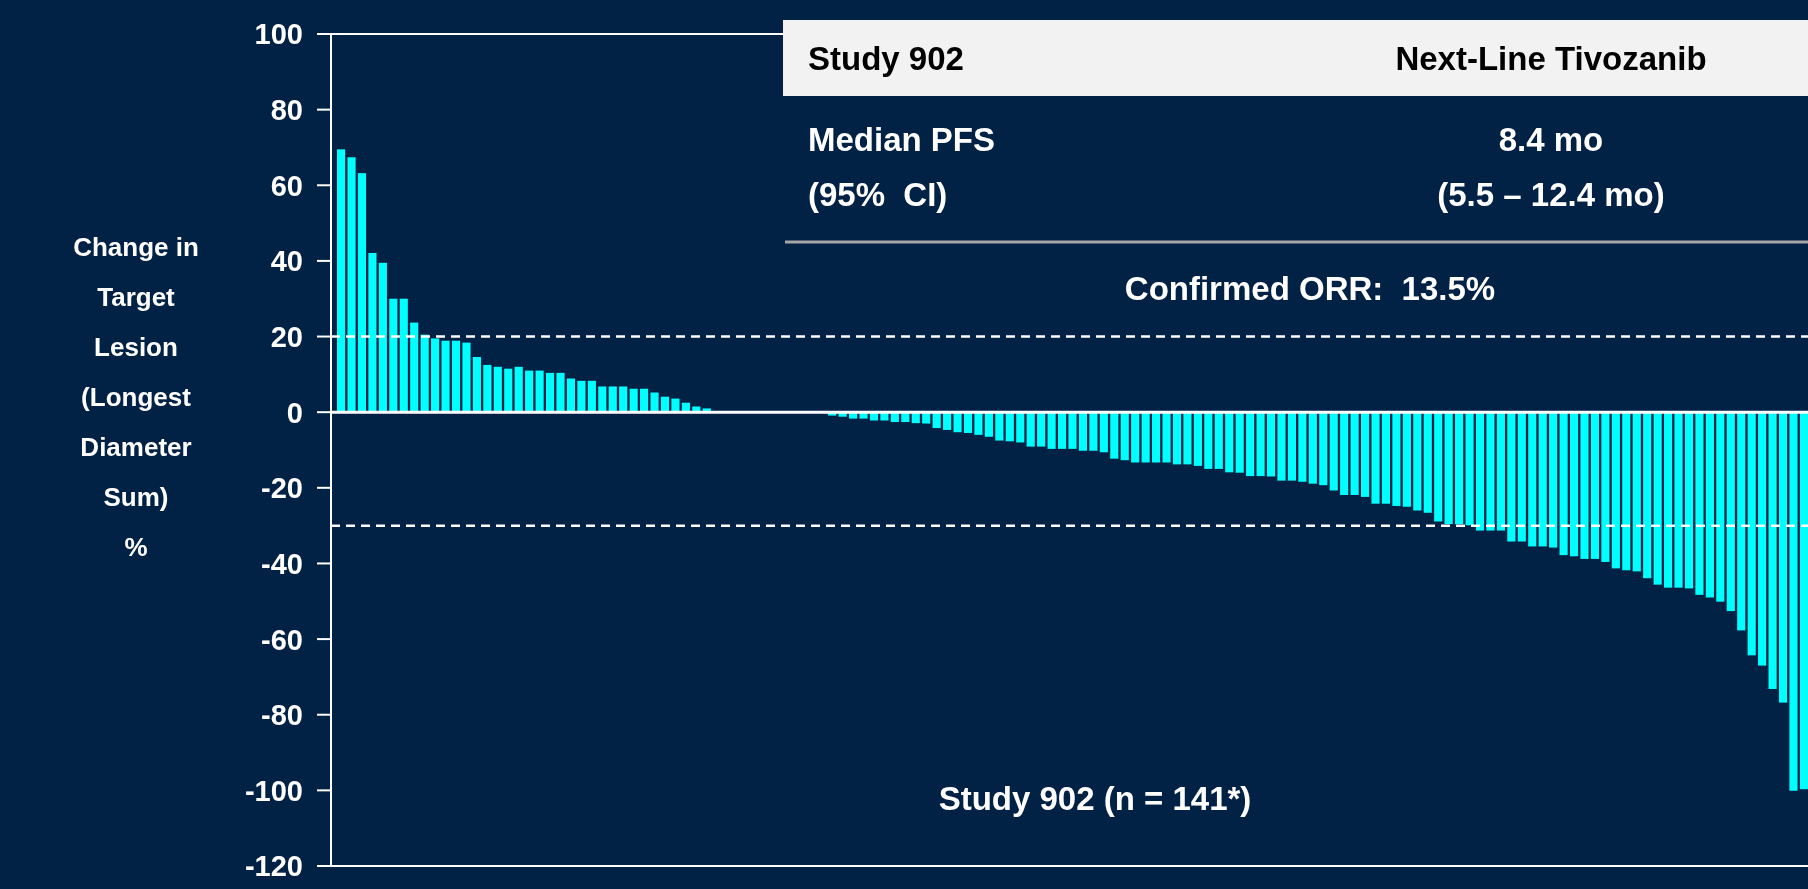 The height and width of the screenshot is (889, 1808). Describe the element at coordinates (282, 639) in the screenshot. I see `y-tick-label: -60` at that location.